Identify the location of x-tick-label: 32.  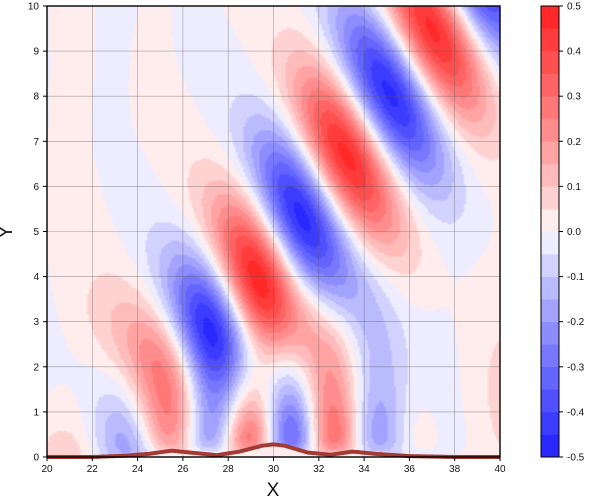
(319, 469).